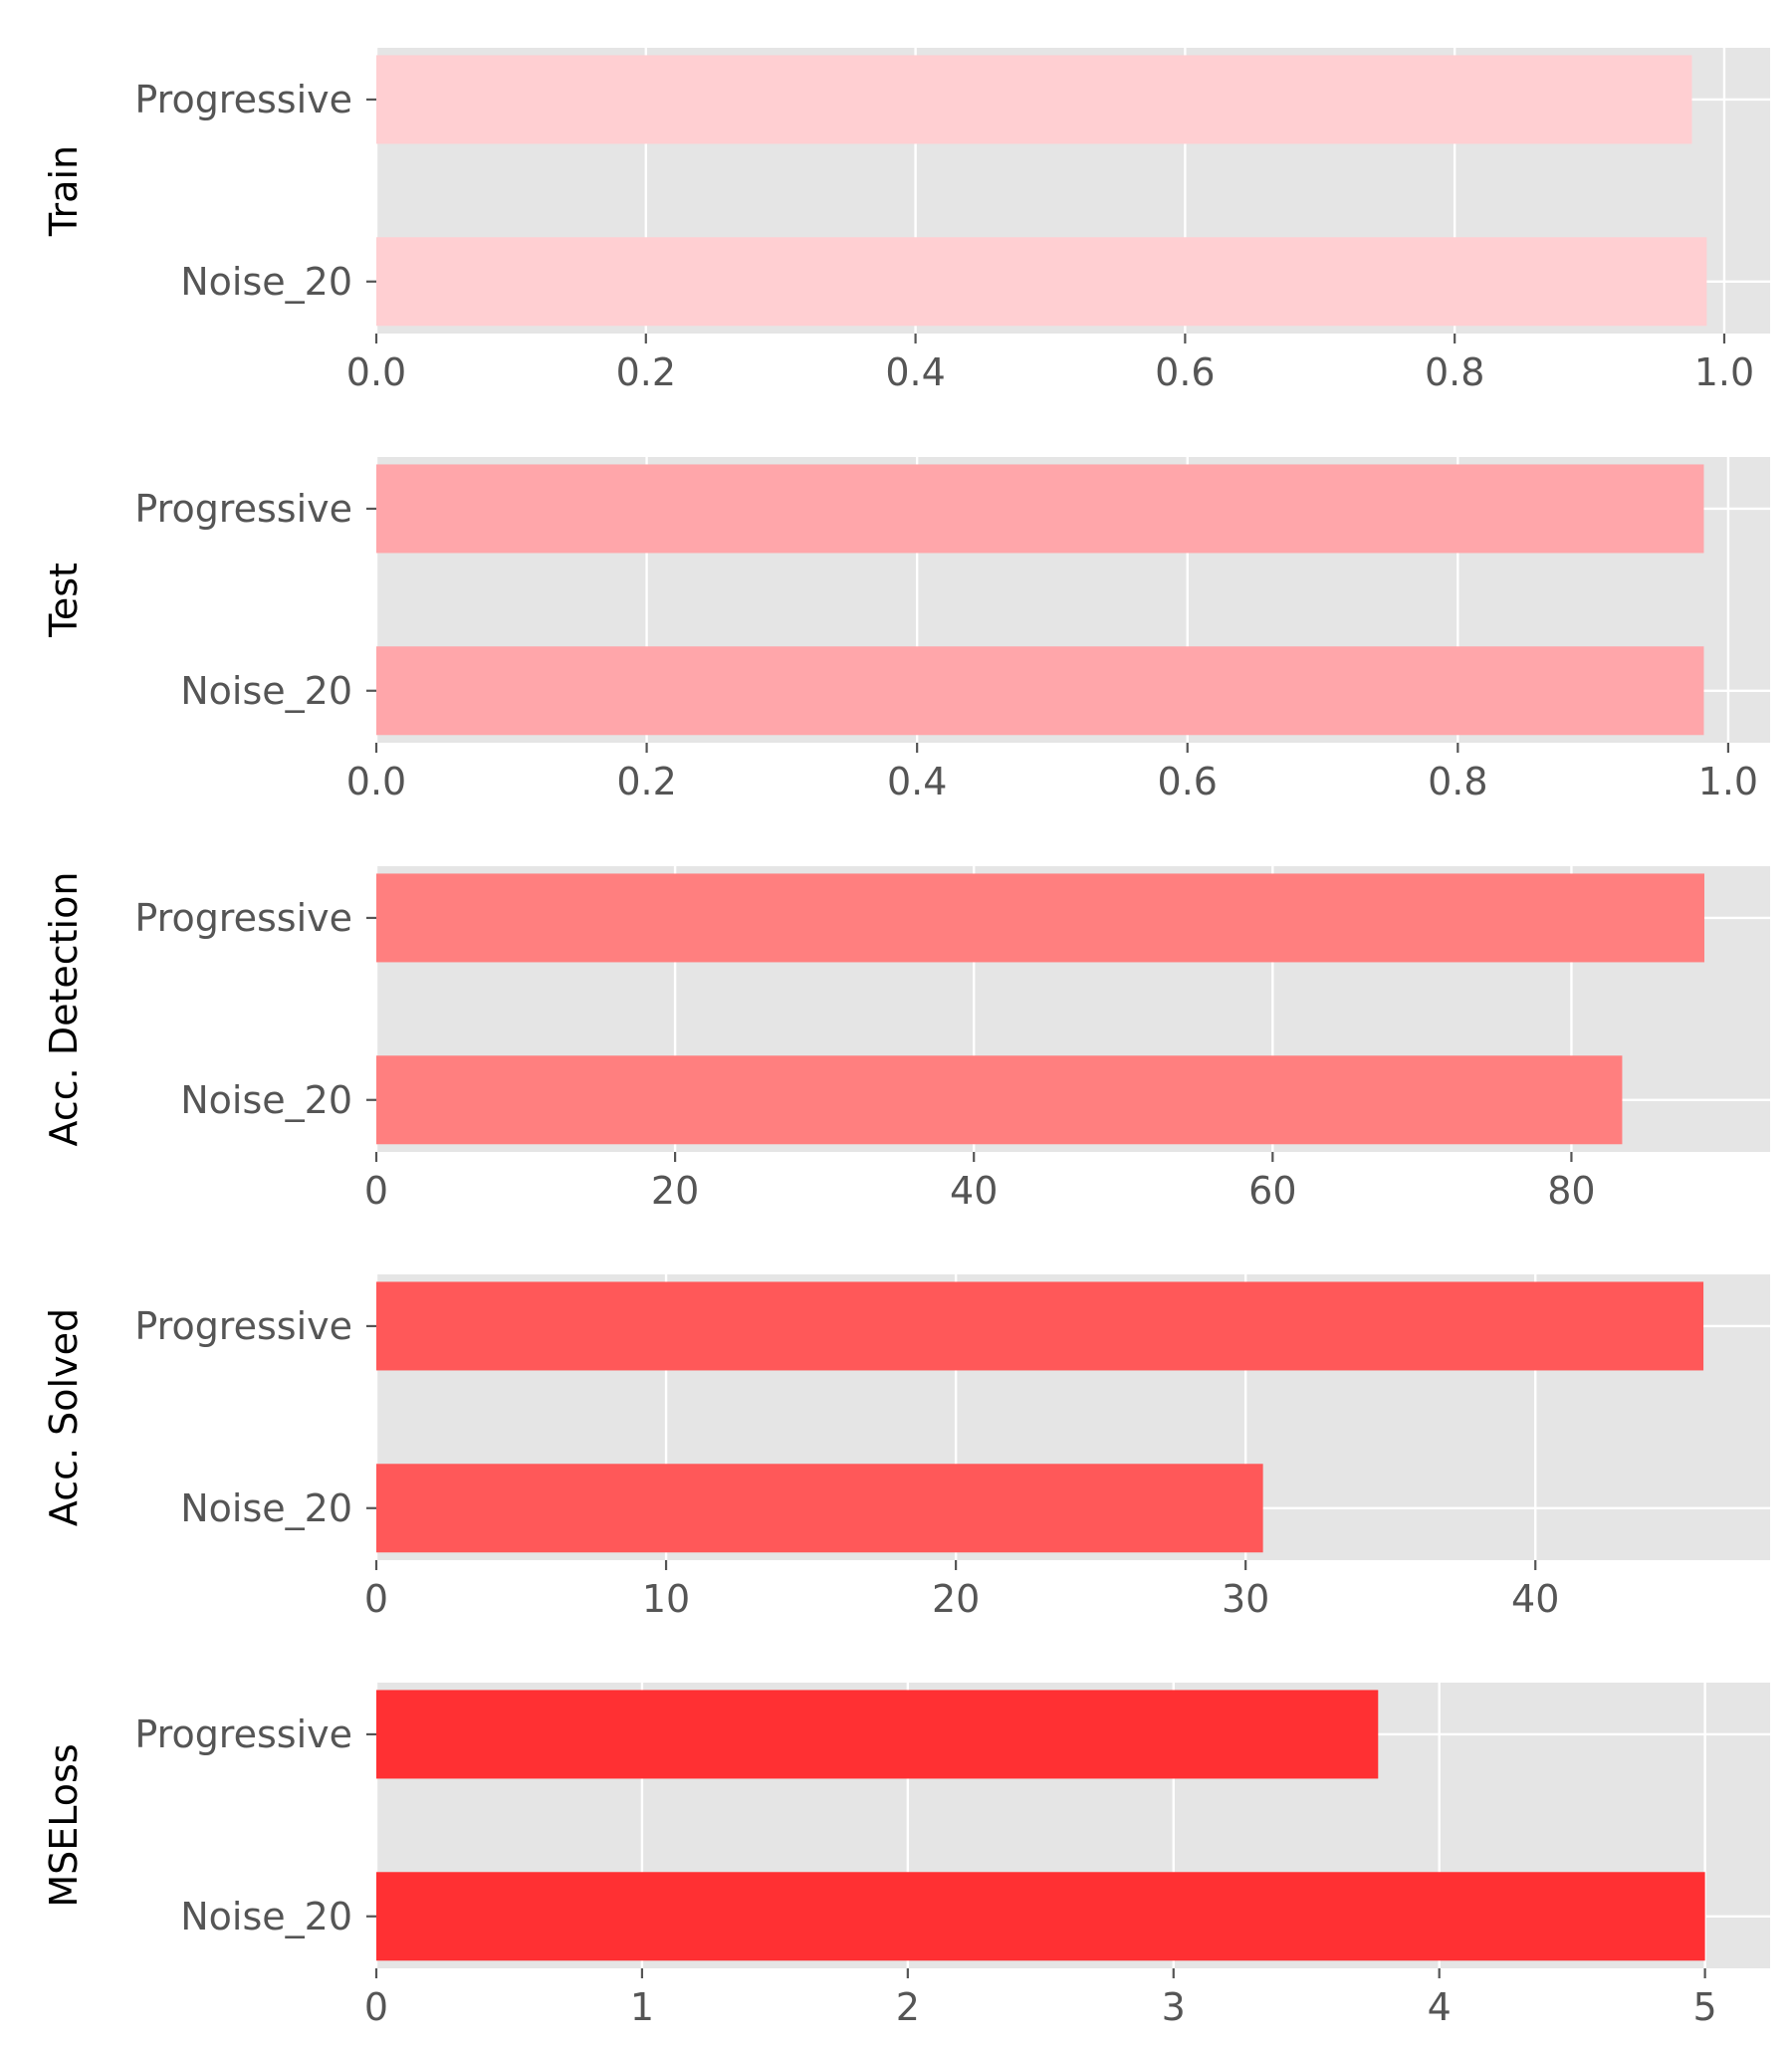  Describe the element at coordinates (64, 1417) in the screenshot. I see `y-axis-label: Acc. Solved` at that location.